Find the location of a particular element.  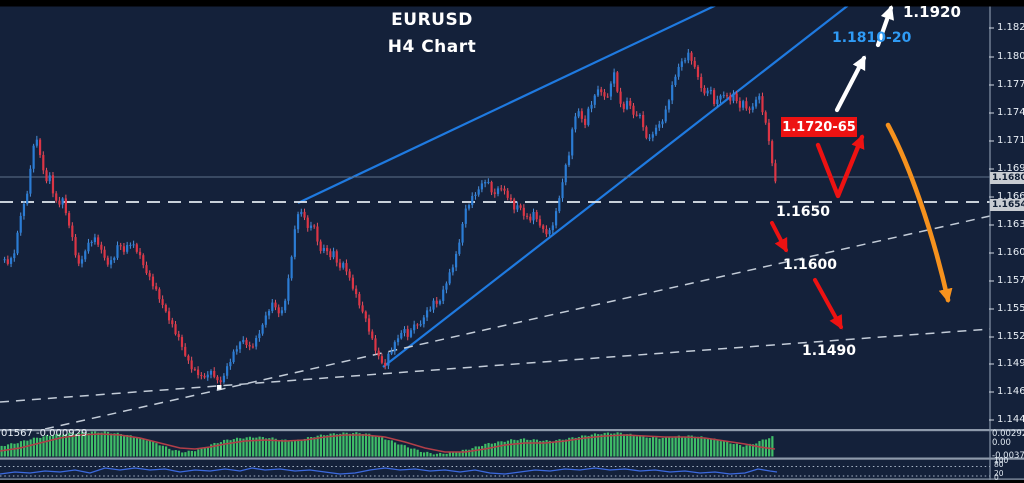

oscillator-panel is located at coordinates (495, 471).